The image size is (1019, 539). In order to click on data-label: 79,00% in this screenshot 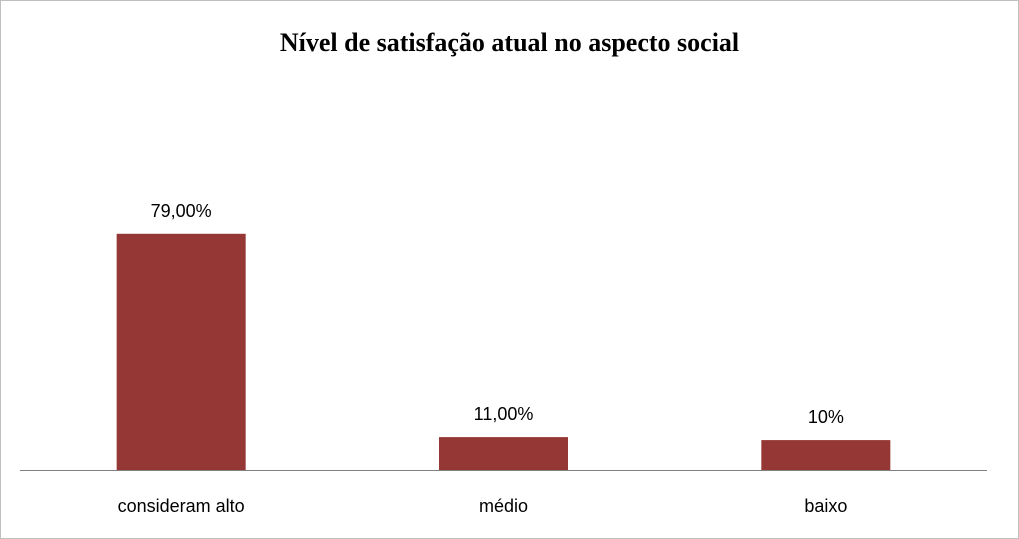, I will do `click(181, 211)`.